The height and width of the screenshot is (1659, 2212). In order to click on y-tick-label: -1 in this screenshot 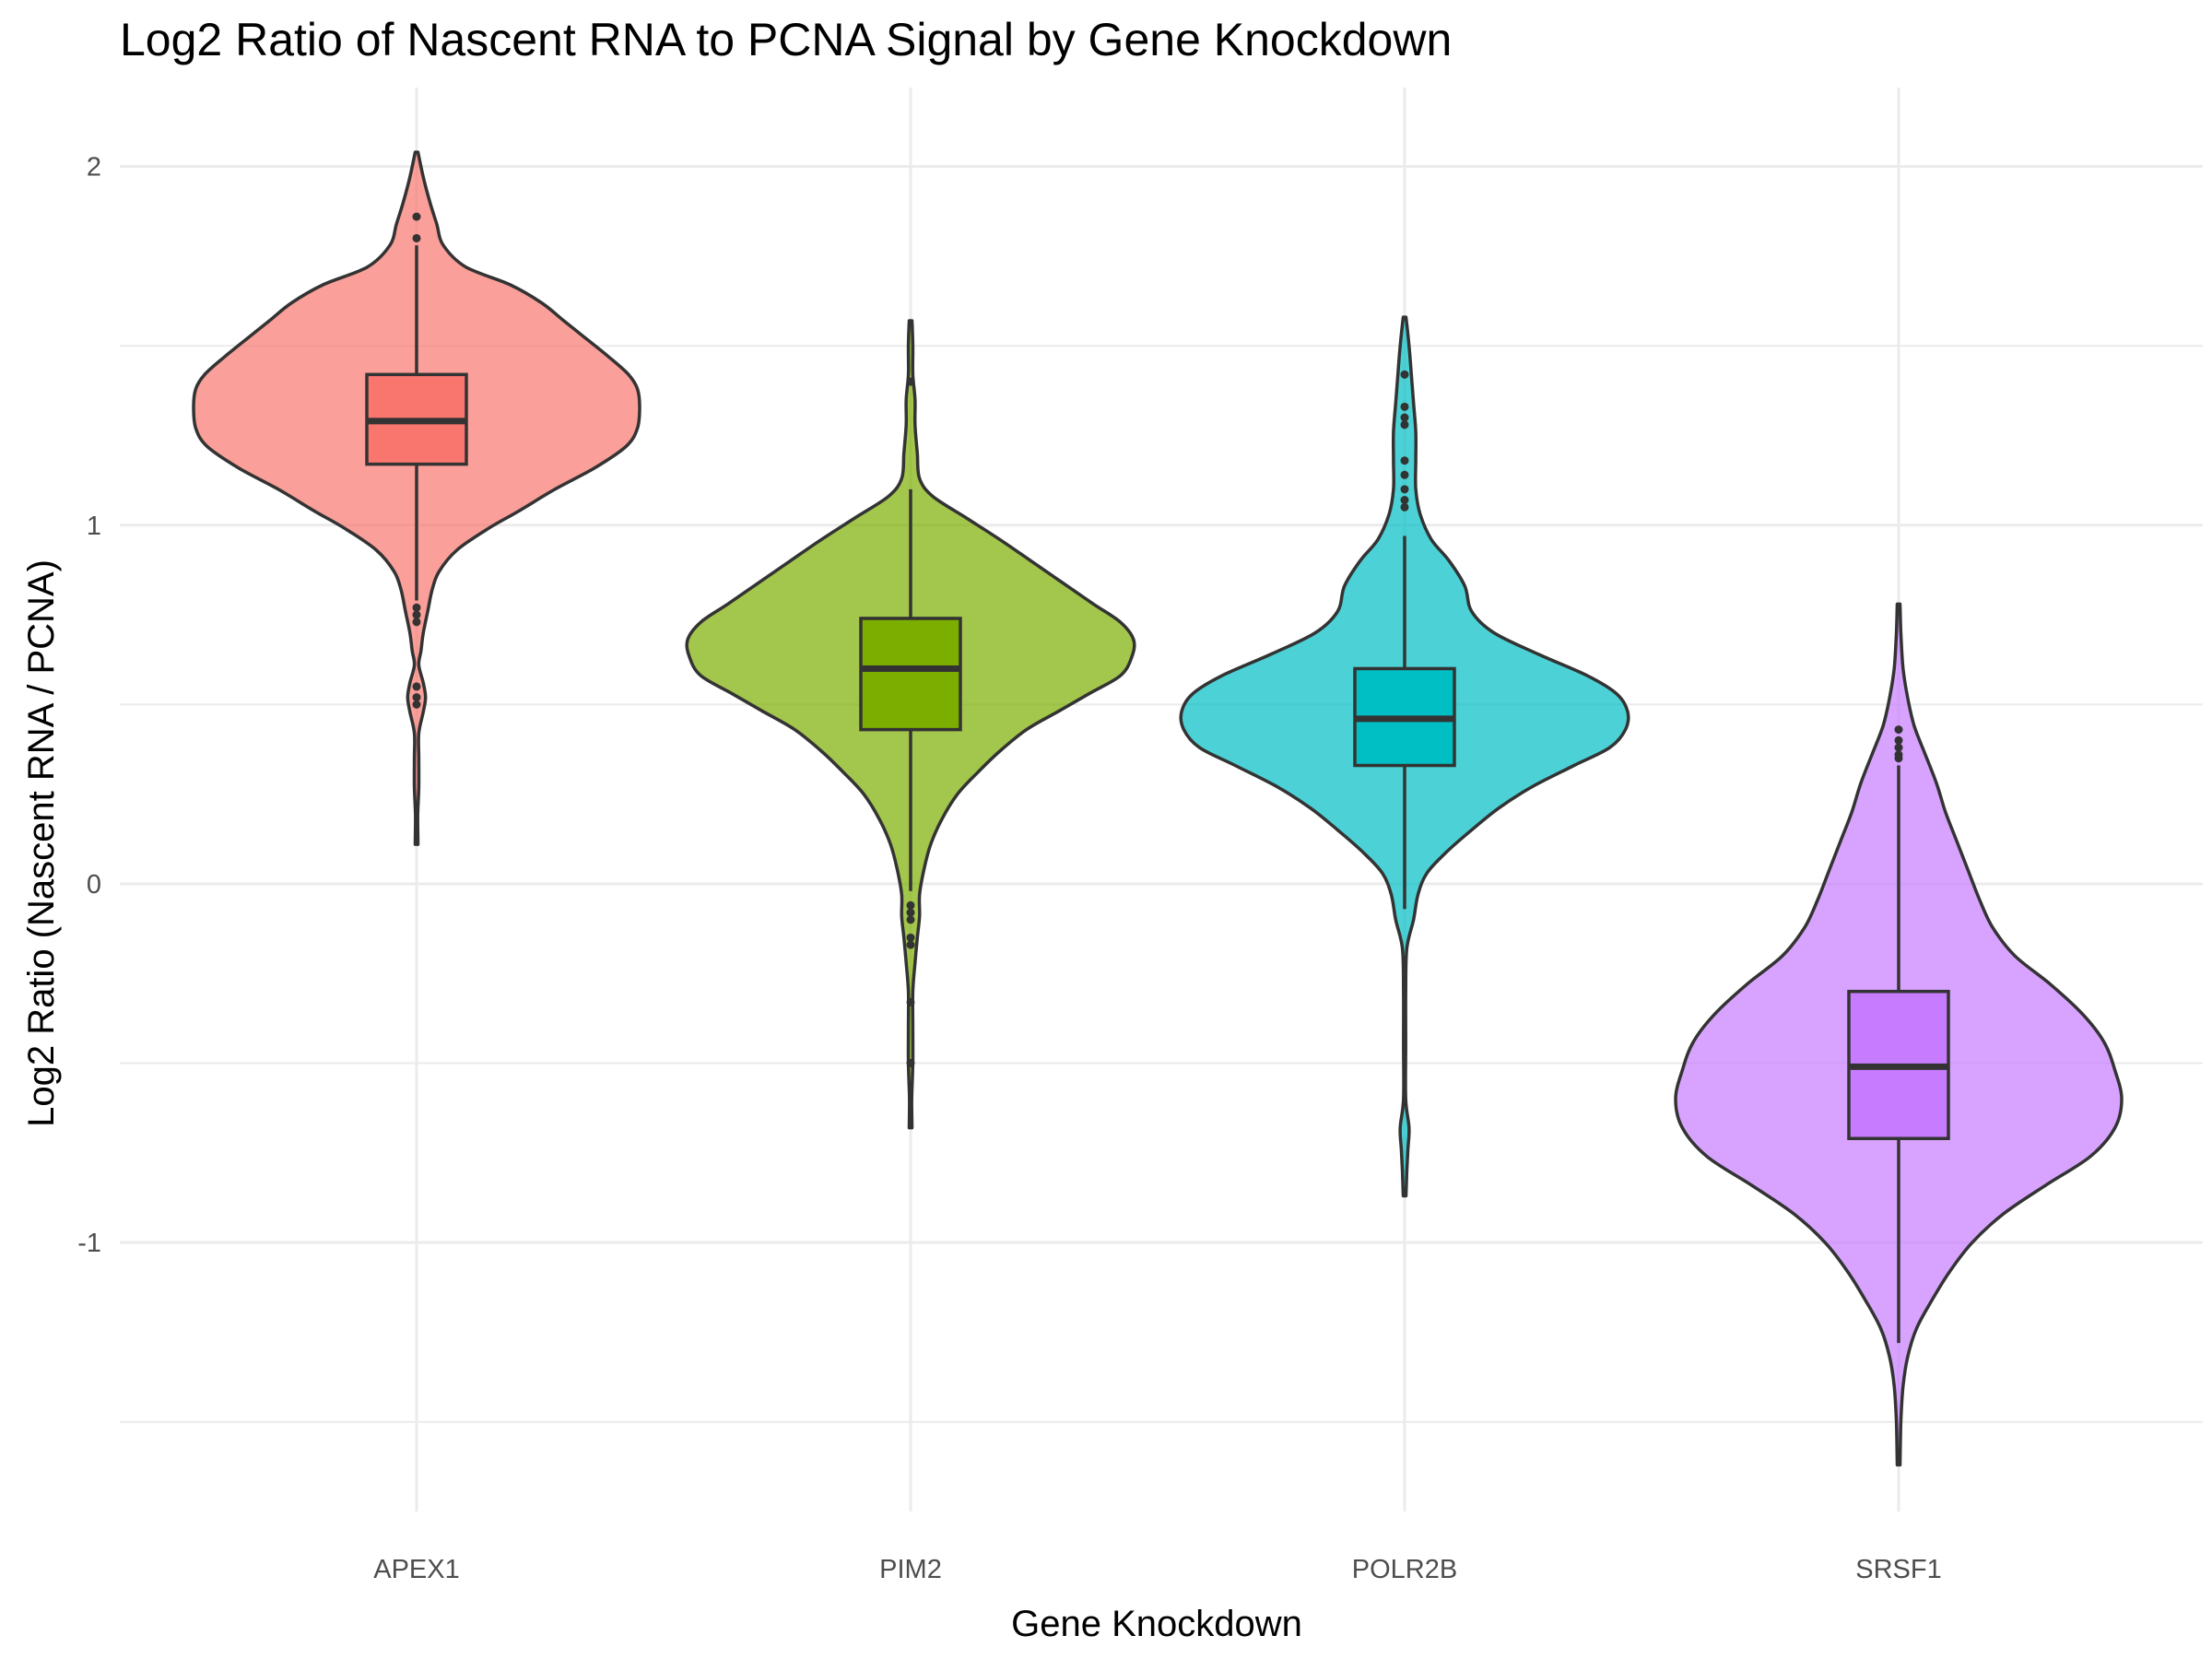, I will do `click(89, 1243)`.